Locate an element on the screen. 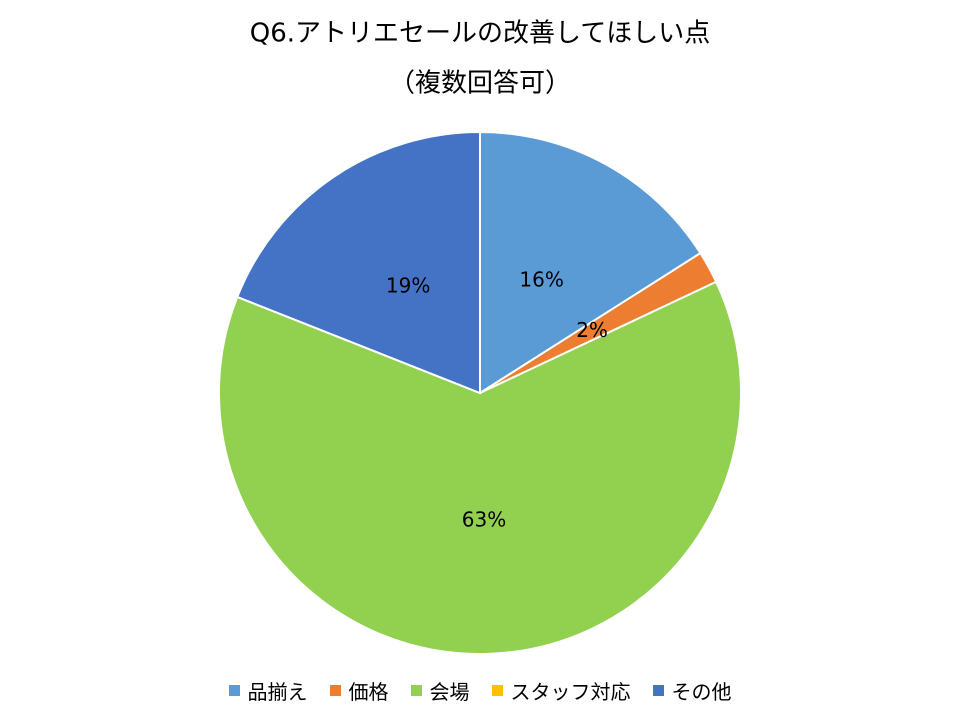  data-label: 2% is located at coordinates (592, 330).